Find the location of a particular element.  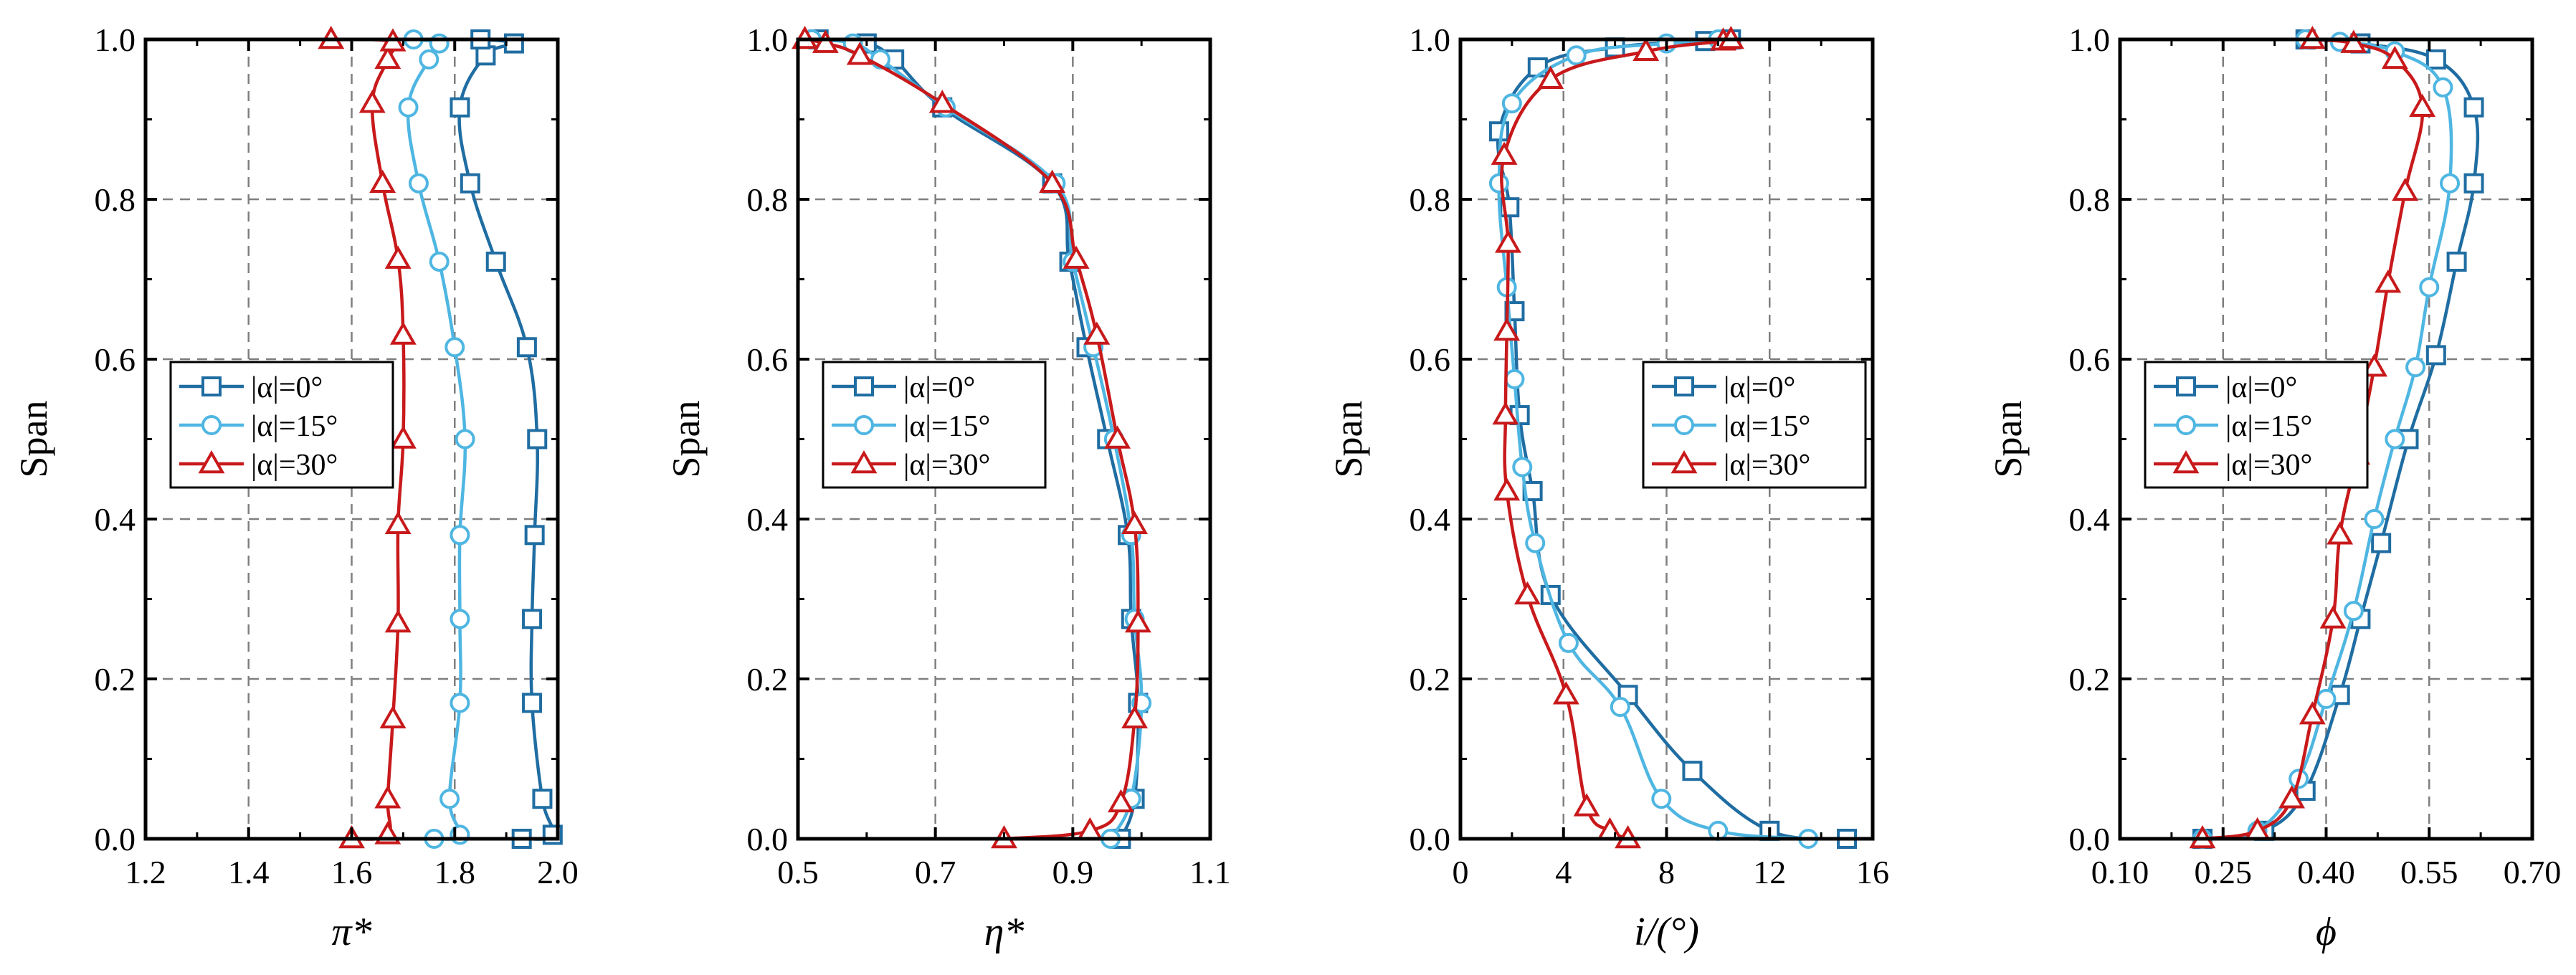

y-tick-label: 0.2 is located at coordinates (768, 679).